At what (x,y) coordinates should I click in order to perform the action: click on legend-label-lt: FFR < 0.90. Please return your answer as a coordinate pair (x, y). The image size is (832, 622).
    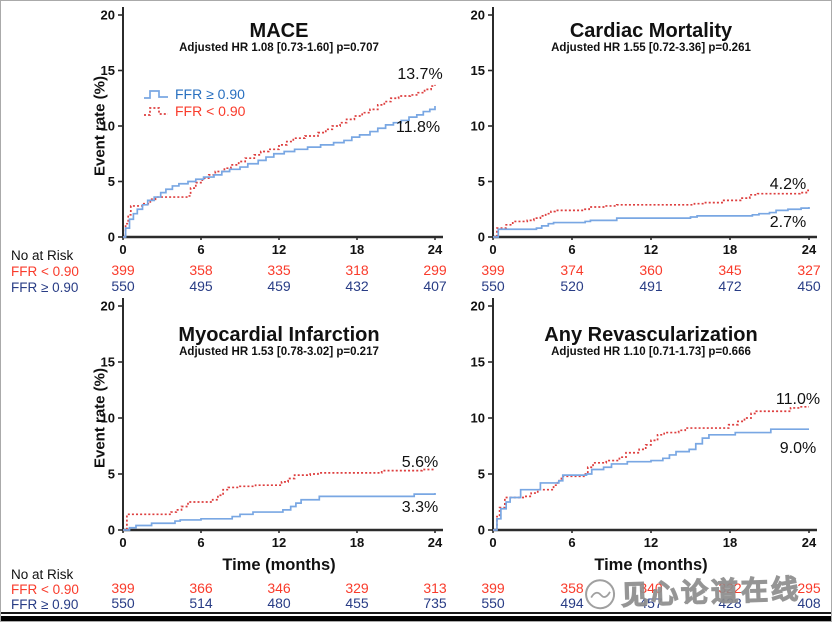
    Looking at the image, I should click on (210, 110).